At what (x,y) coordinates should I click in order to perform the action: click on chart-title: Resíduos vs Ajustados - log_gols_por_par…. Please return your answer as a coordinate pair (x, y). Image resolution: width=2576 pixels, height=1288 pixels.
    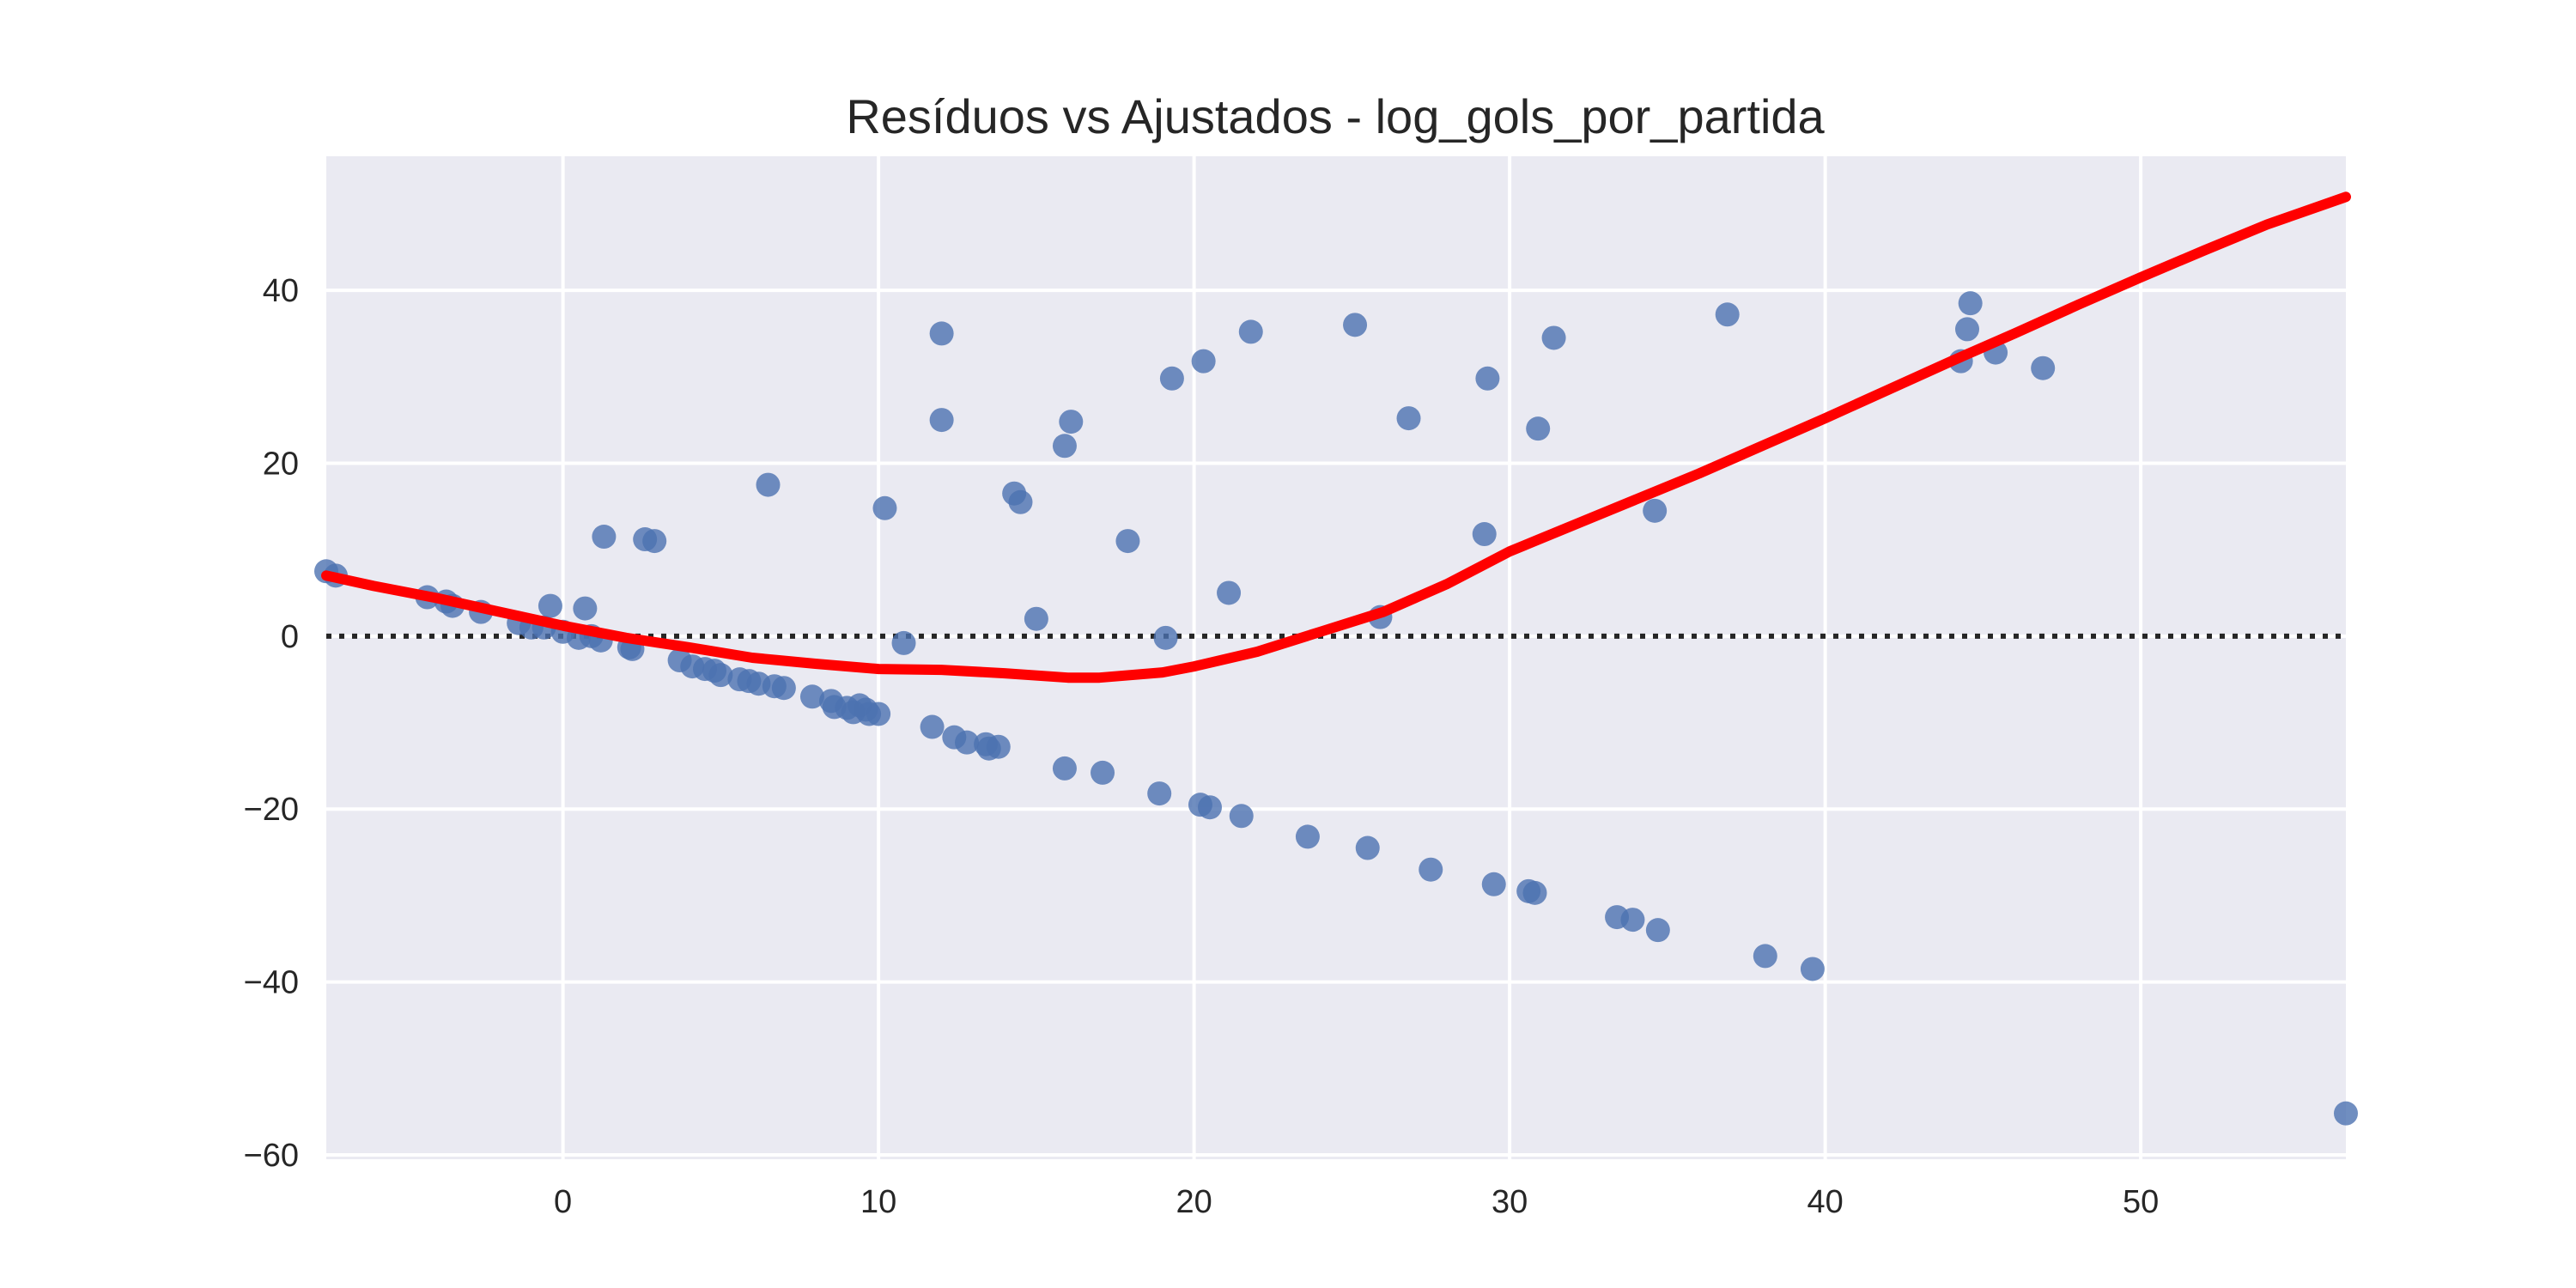
    Looking at the image, I should click on (1335, 116).